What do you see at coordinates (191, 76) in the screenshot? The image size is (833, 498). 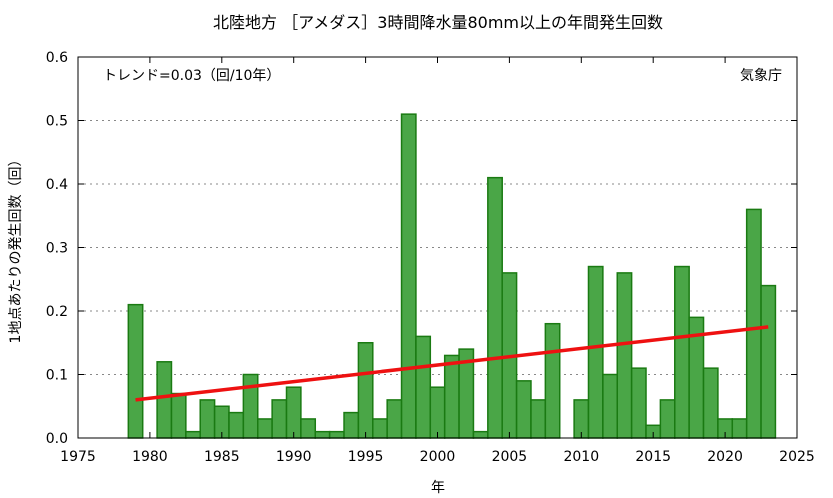 I see `trend-label: トレンド=0.03（回/10年）` at bounding box center [191, 76].